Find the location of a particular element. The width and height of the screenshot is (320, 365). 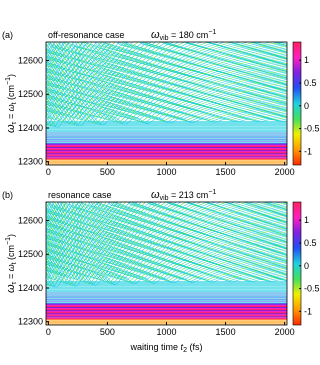

x-tick-label: 2000 is located at coordinates (285, 332).